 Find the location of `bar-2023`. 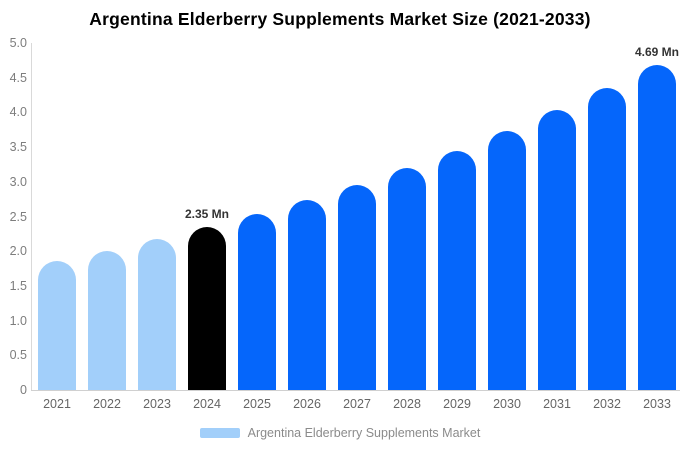

bar-2023 is located at coordinates (157, 314).